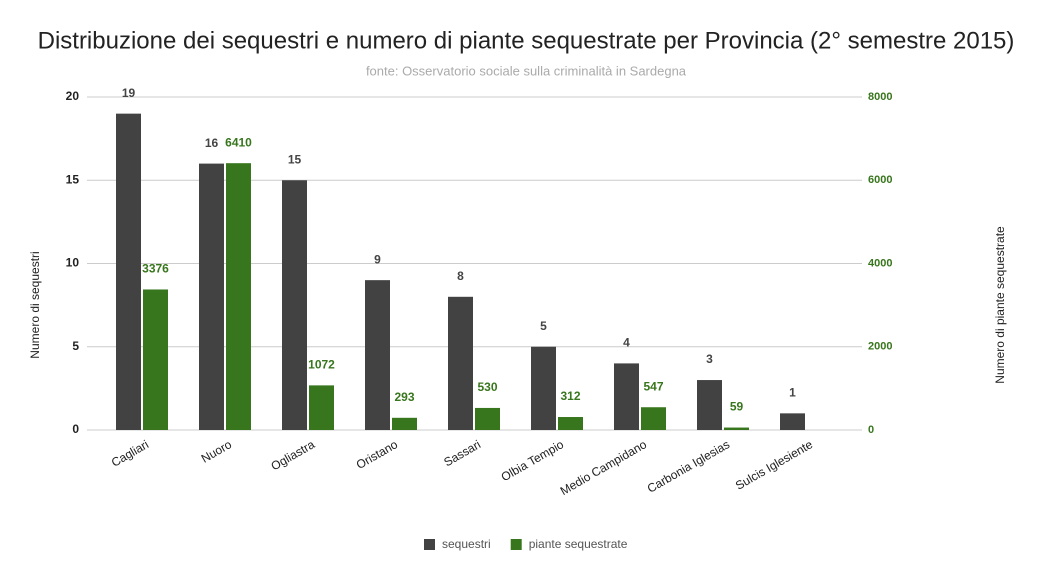 This screenshot has width=1053, height=584. Describe the element at coordinates (570, 396) in the screenshot. I see `value-label: 312` at that location.